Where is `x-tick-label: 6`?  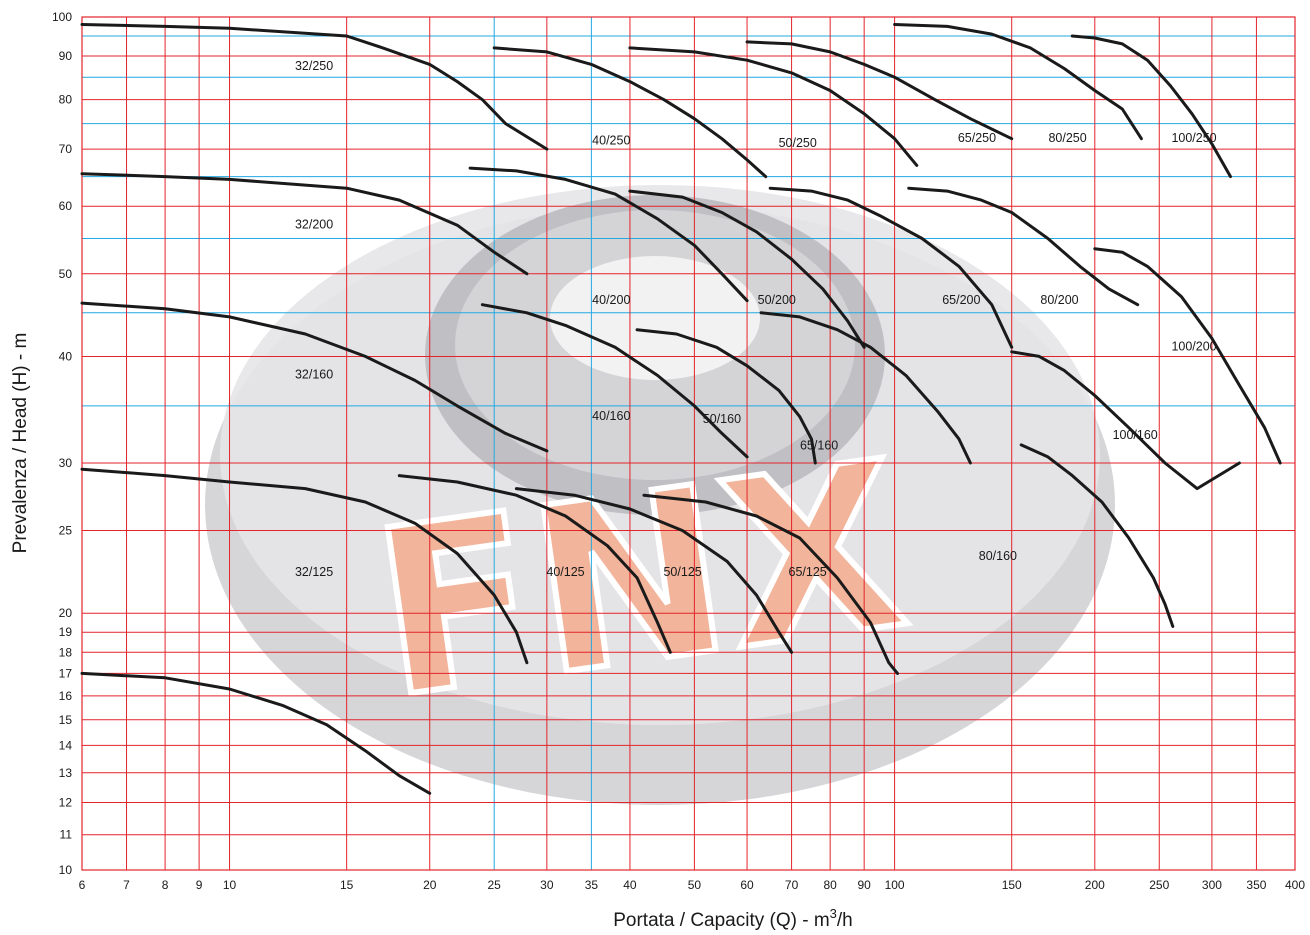 x-tick-label: 6 is located at coordinates (82, 885).